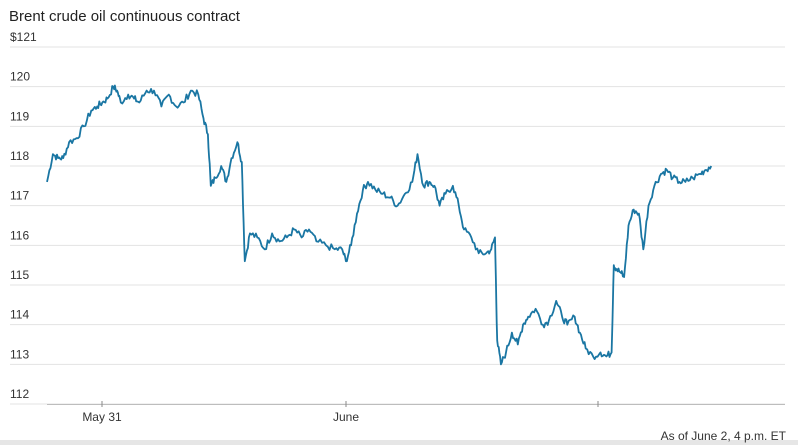 Image resolution: width=798 pixels, height=445 pixels. I want to click on x-tick-label: May 31, so click(102, 417).